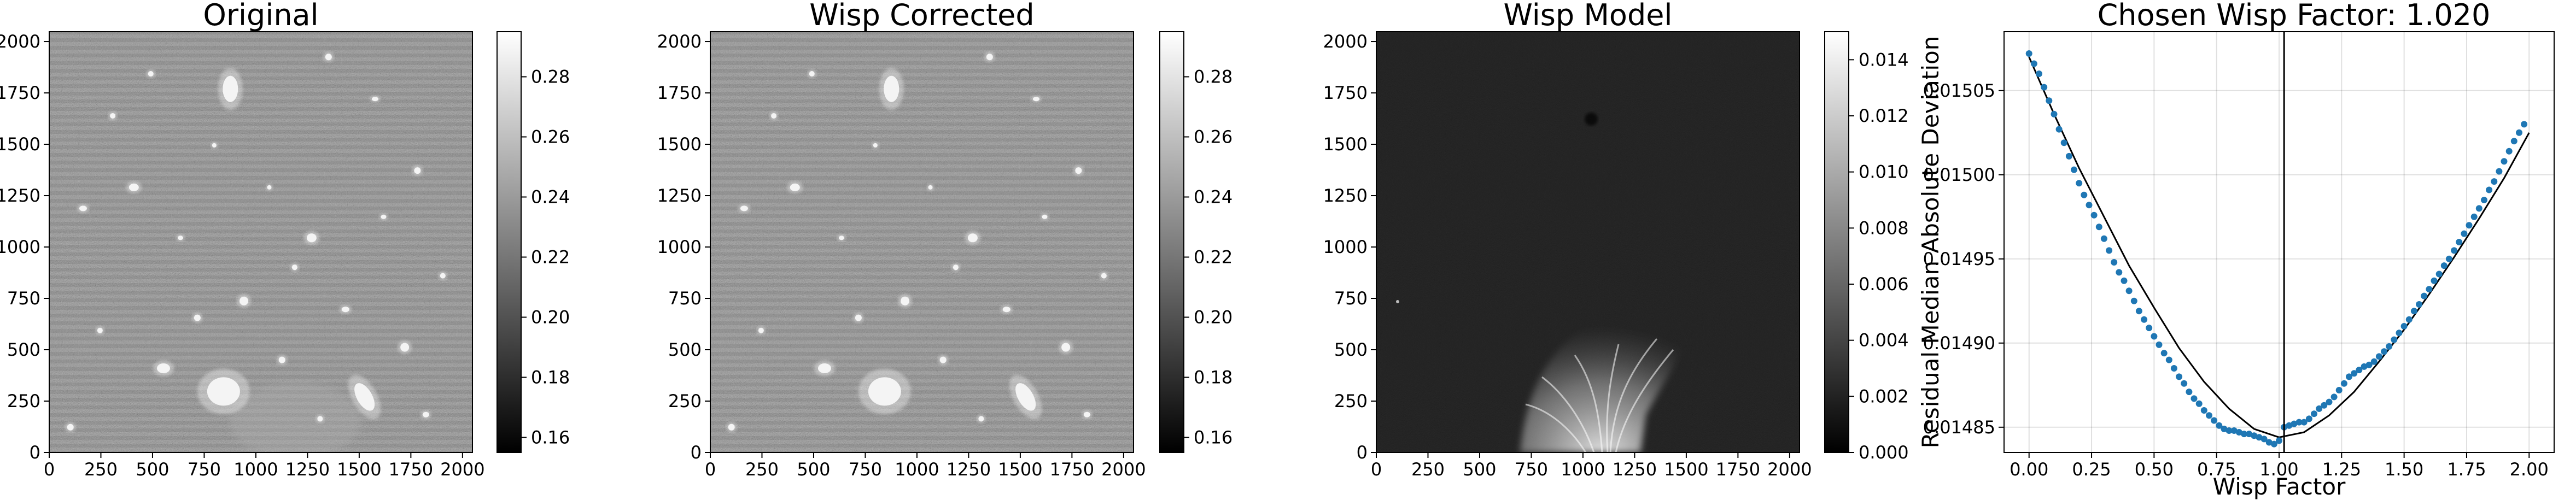 Image resolution: width=2576 pixels, height=500 pixels. I want to click on x-tick-label: 1000, so click(917, 470).